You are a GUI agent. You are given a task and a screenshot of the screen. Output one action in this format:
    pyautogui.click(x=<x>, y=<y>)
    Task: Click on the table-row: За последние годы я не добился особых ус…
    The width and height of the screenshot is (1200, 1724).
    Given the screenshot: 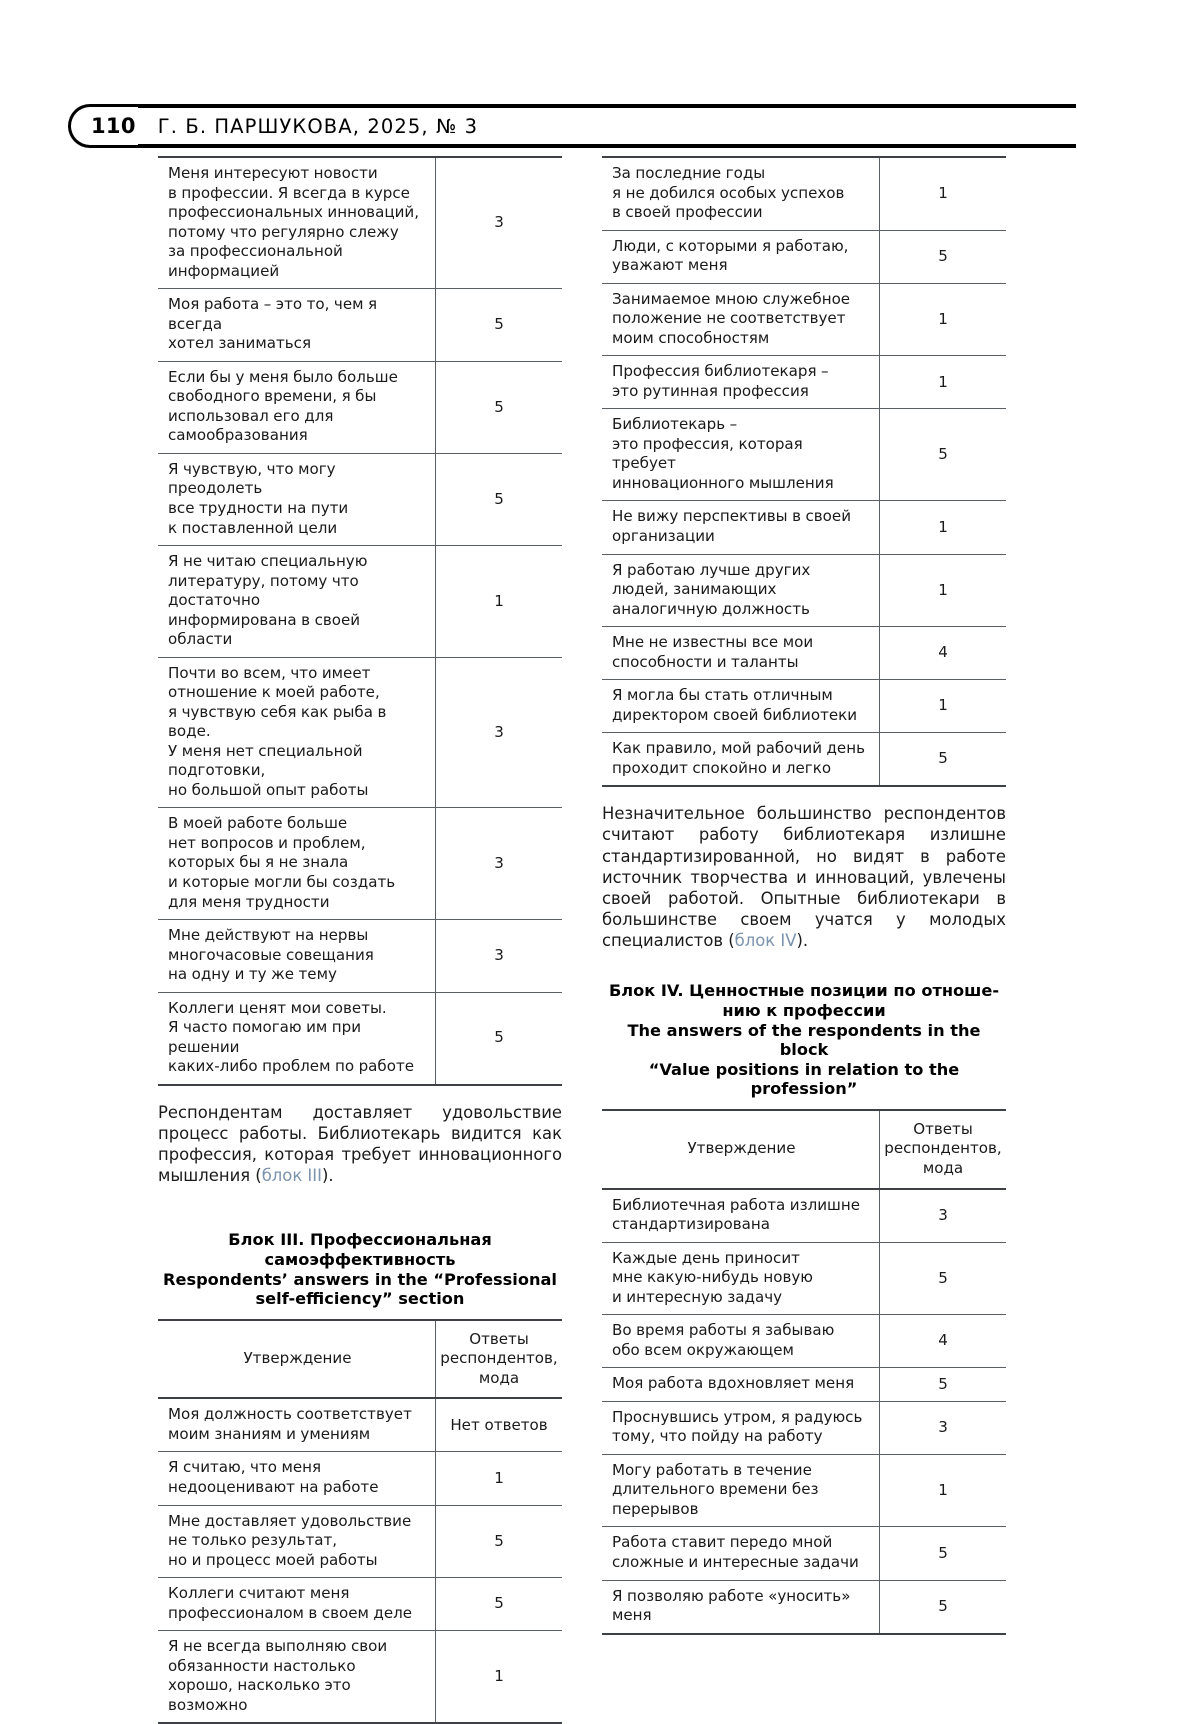 What is the action you would take?
    pyautogui.click(x=804, y=193)
    